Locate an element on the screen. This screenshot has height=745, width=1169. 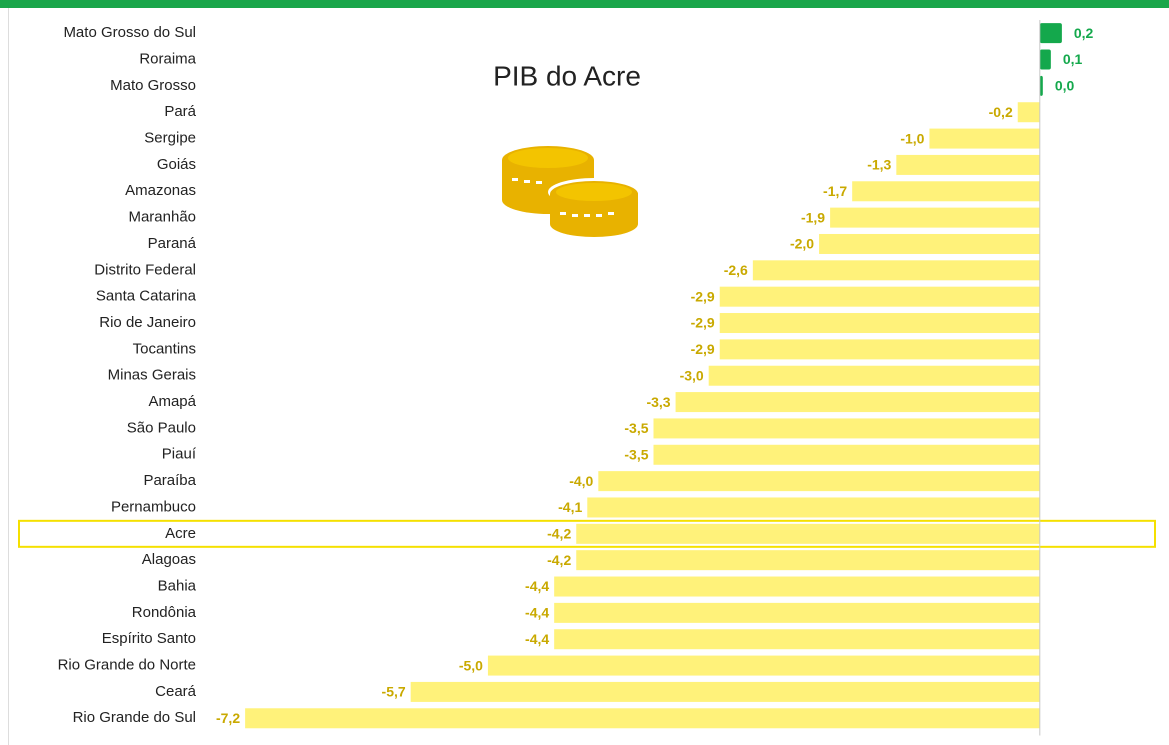
category-label: Paraíba is located at coordinates (169, 480).